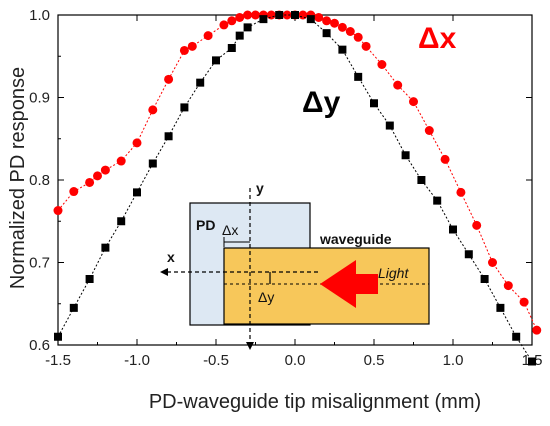 This screenshot has width=550, height=426. I want to click on x-tick-label: -0.5, so click(216, 360).